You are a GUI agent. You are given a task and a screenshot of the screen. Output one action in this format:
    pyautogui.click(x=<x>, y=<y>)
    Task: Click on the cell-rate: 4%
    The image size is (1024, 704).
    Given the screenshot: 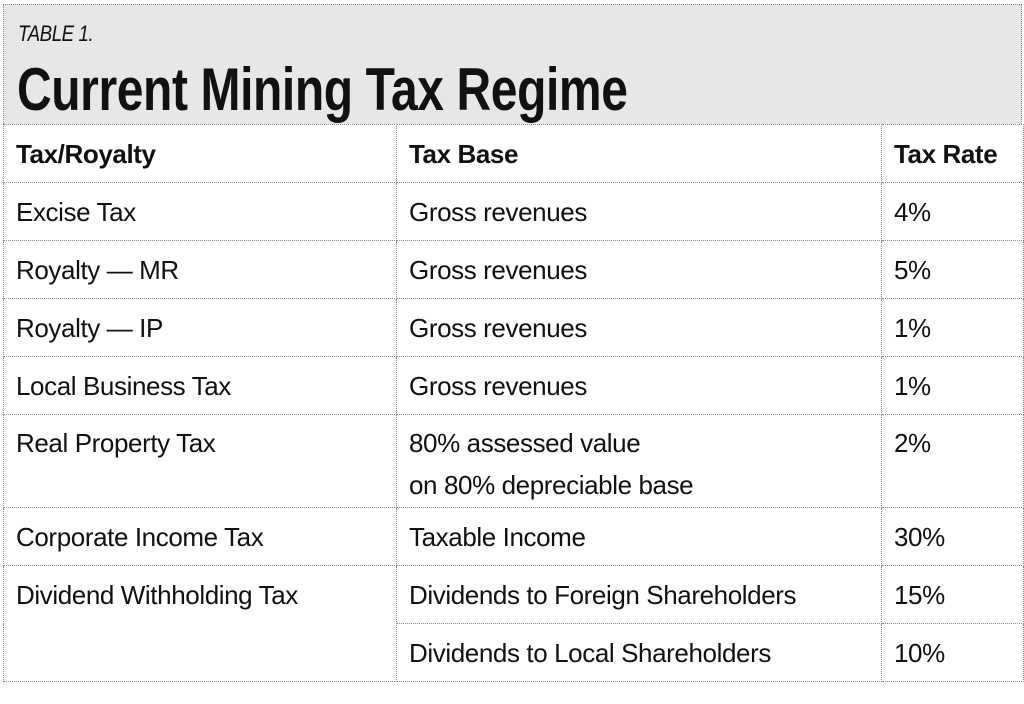 What is the action you would take?
    pyautogui.click(x=952, y=211)
    